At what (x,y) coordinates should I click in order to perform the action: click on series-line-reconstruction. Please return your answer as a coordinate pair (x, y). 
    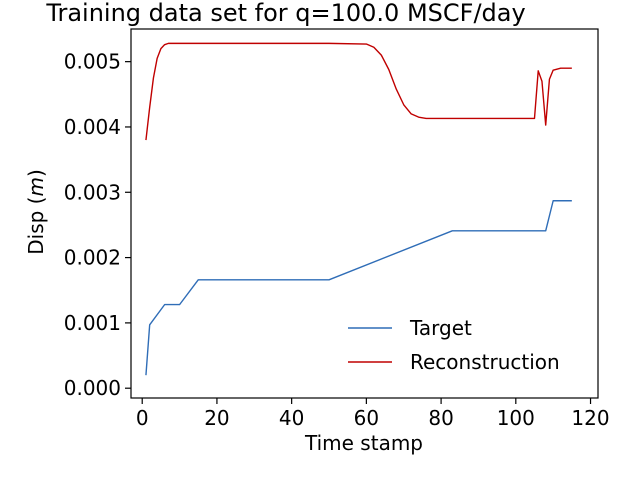
    Looking at the image, I should click on (358, 91).